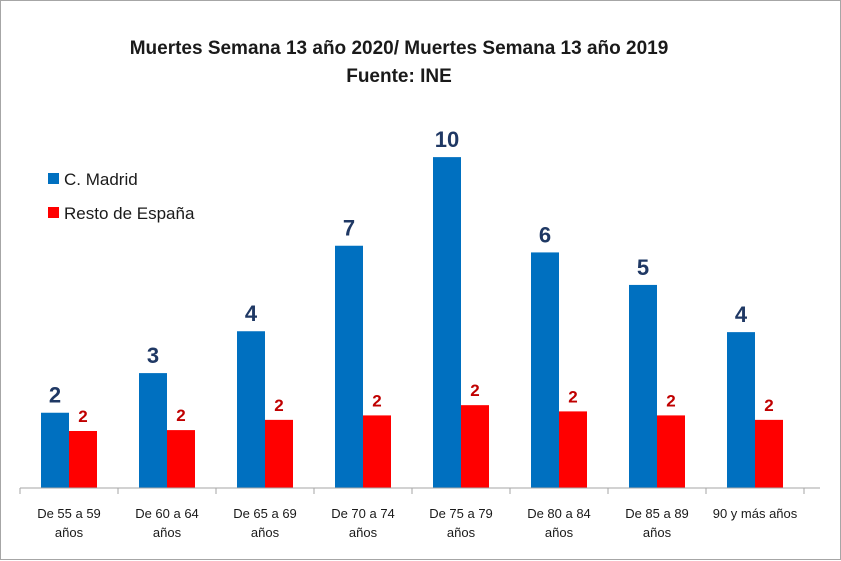 Image resolution: width=841 pixels, height=561 pixels. Describe the element at coordinates (377, 451) in the screenshot. I see `bar-s1-c3` at that location.